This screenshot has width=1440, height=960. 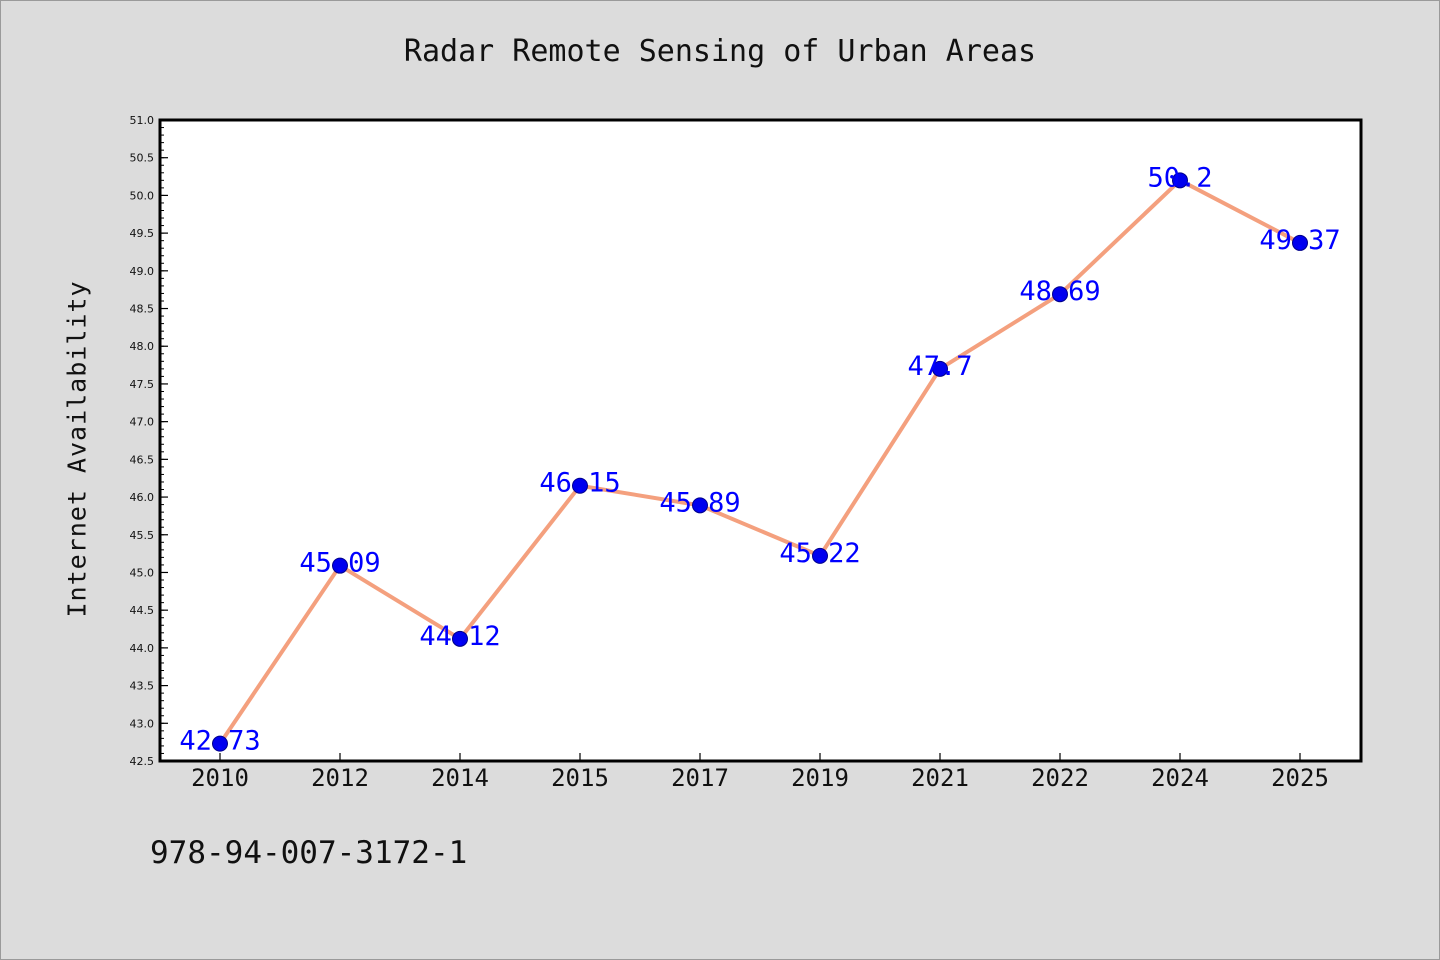 I want to click on data-label: 46.15, so click(x=579, y=483).